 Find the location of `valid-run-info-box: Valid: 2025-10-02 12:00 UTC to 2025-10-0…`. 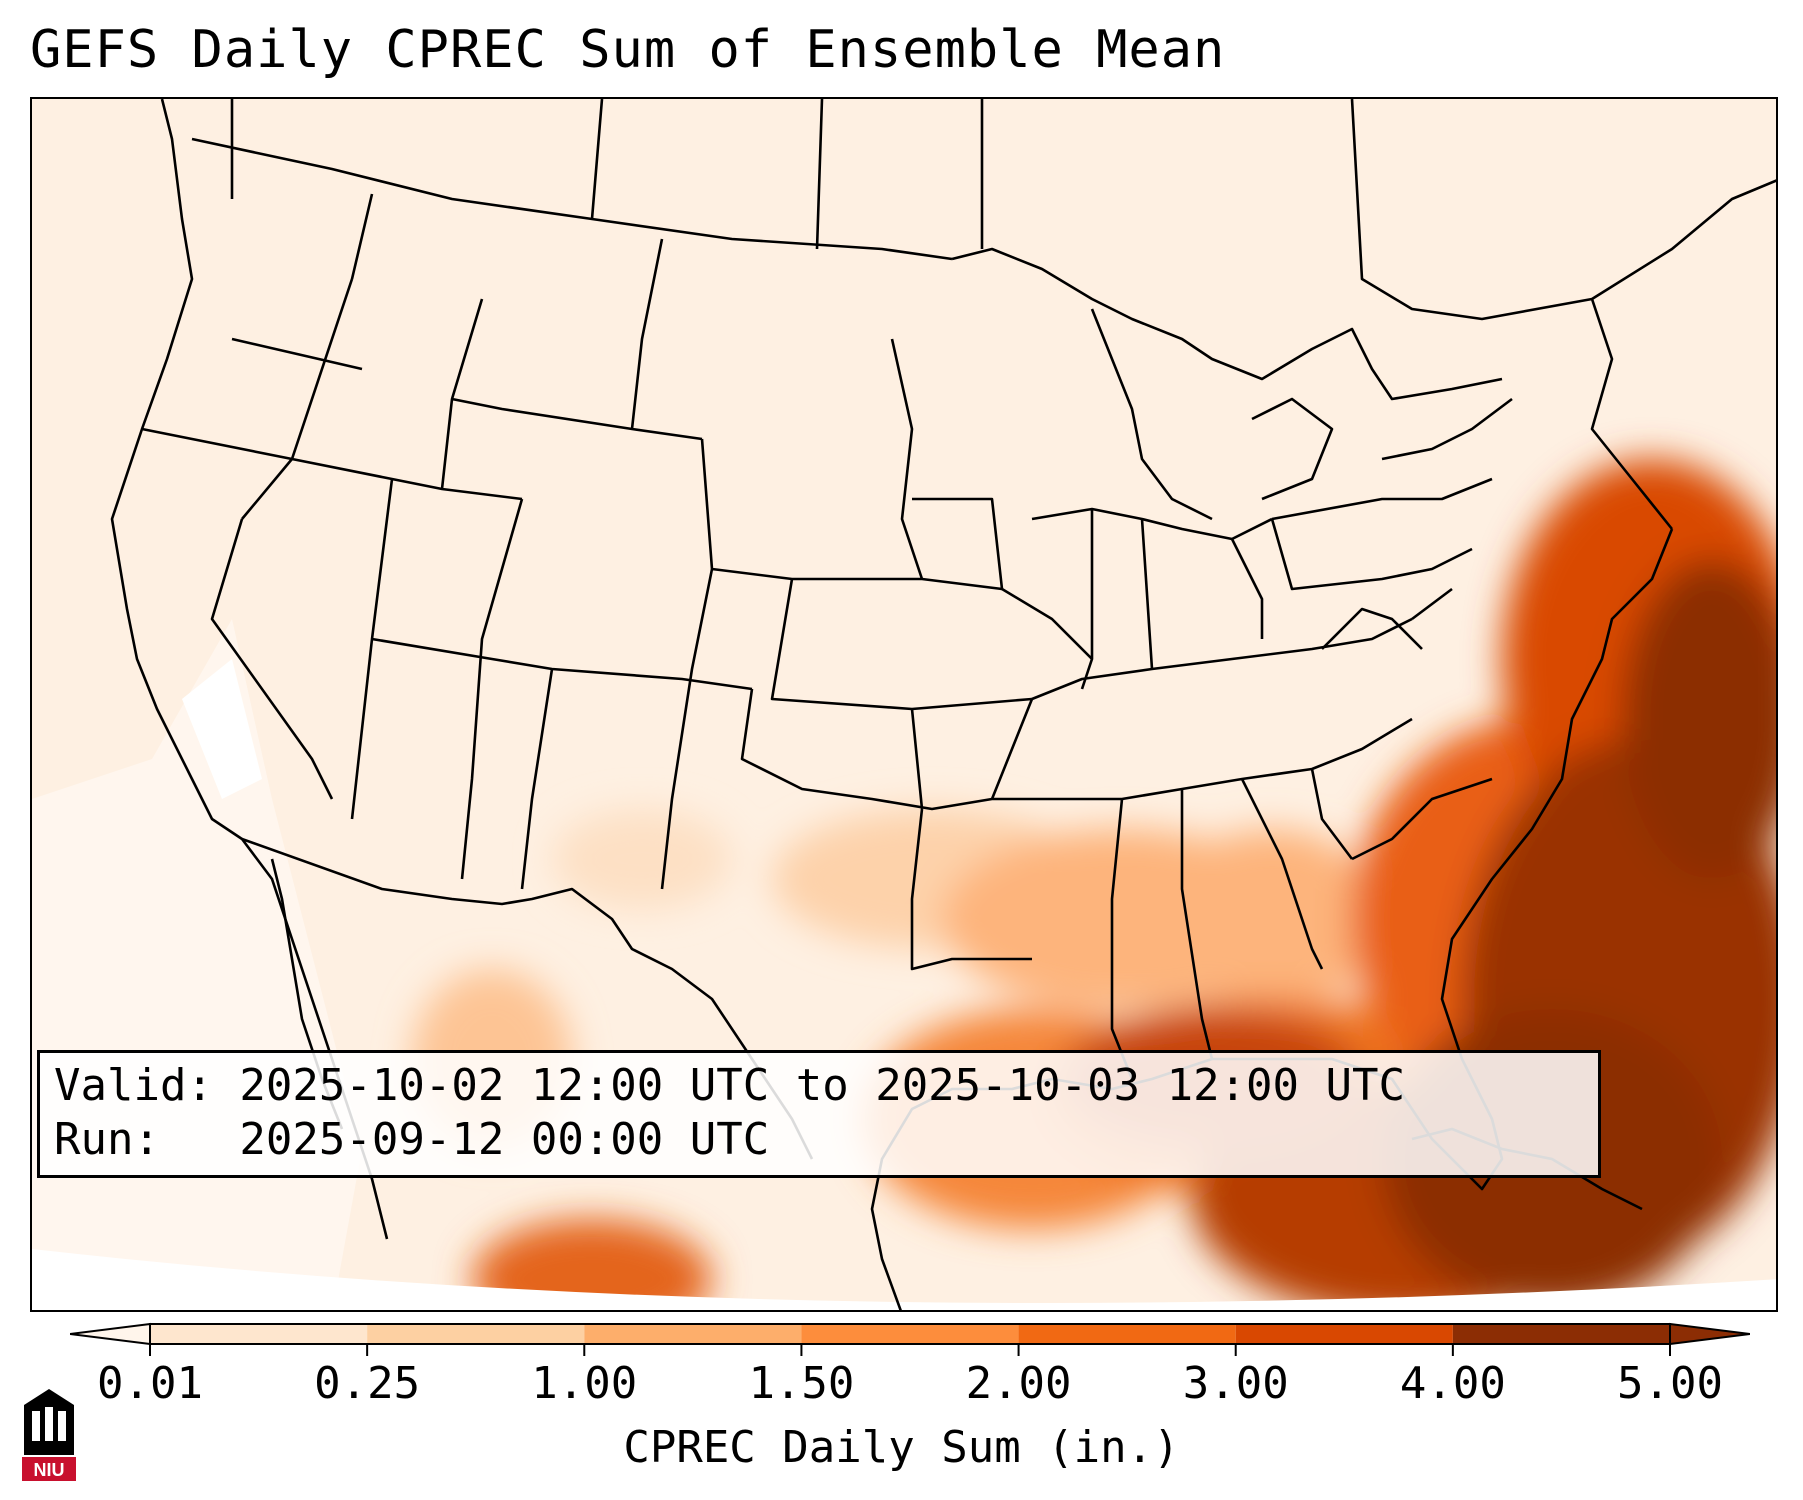

valid-run-info-box: Valid: 2025-10-02 12:00 UTC to 2025-10-0… is located at coordinates (819, 1114).